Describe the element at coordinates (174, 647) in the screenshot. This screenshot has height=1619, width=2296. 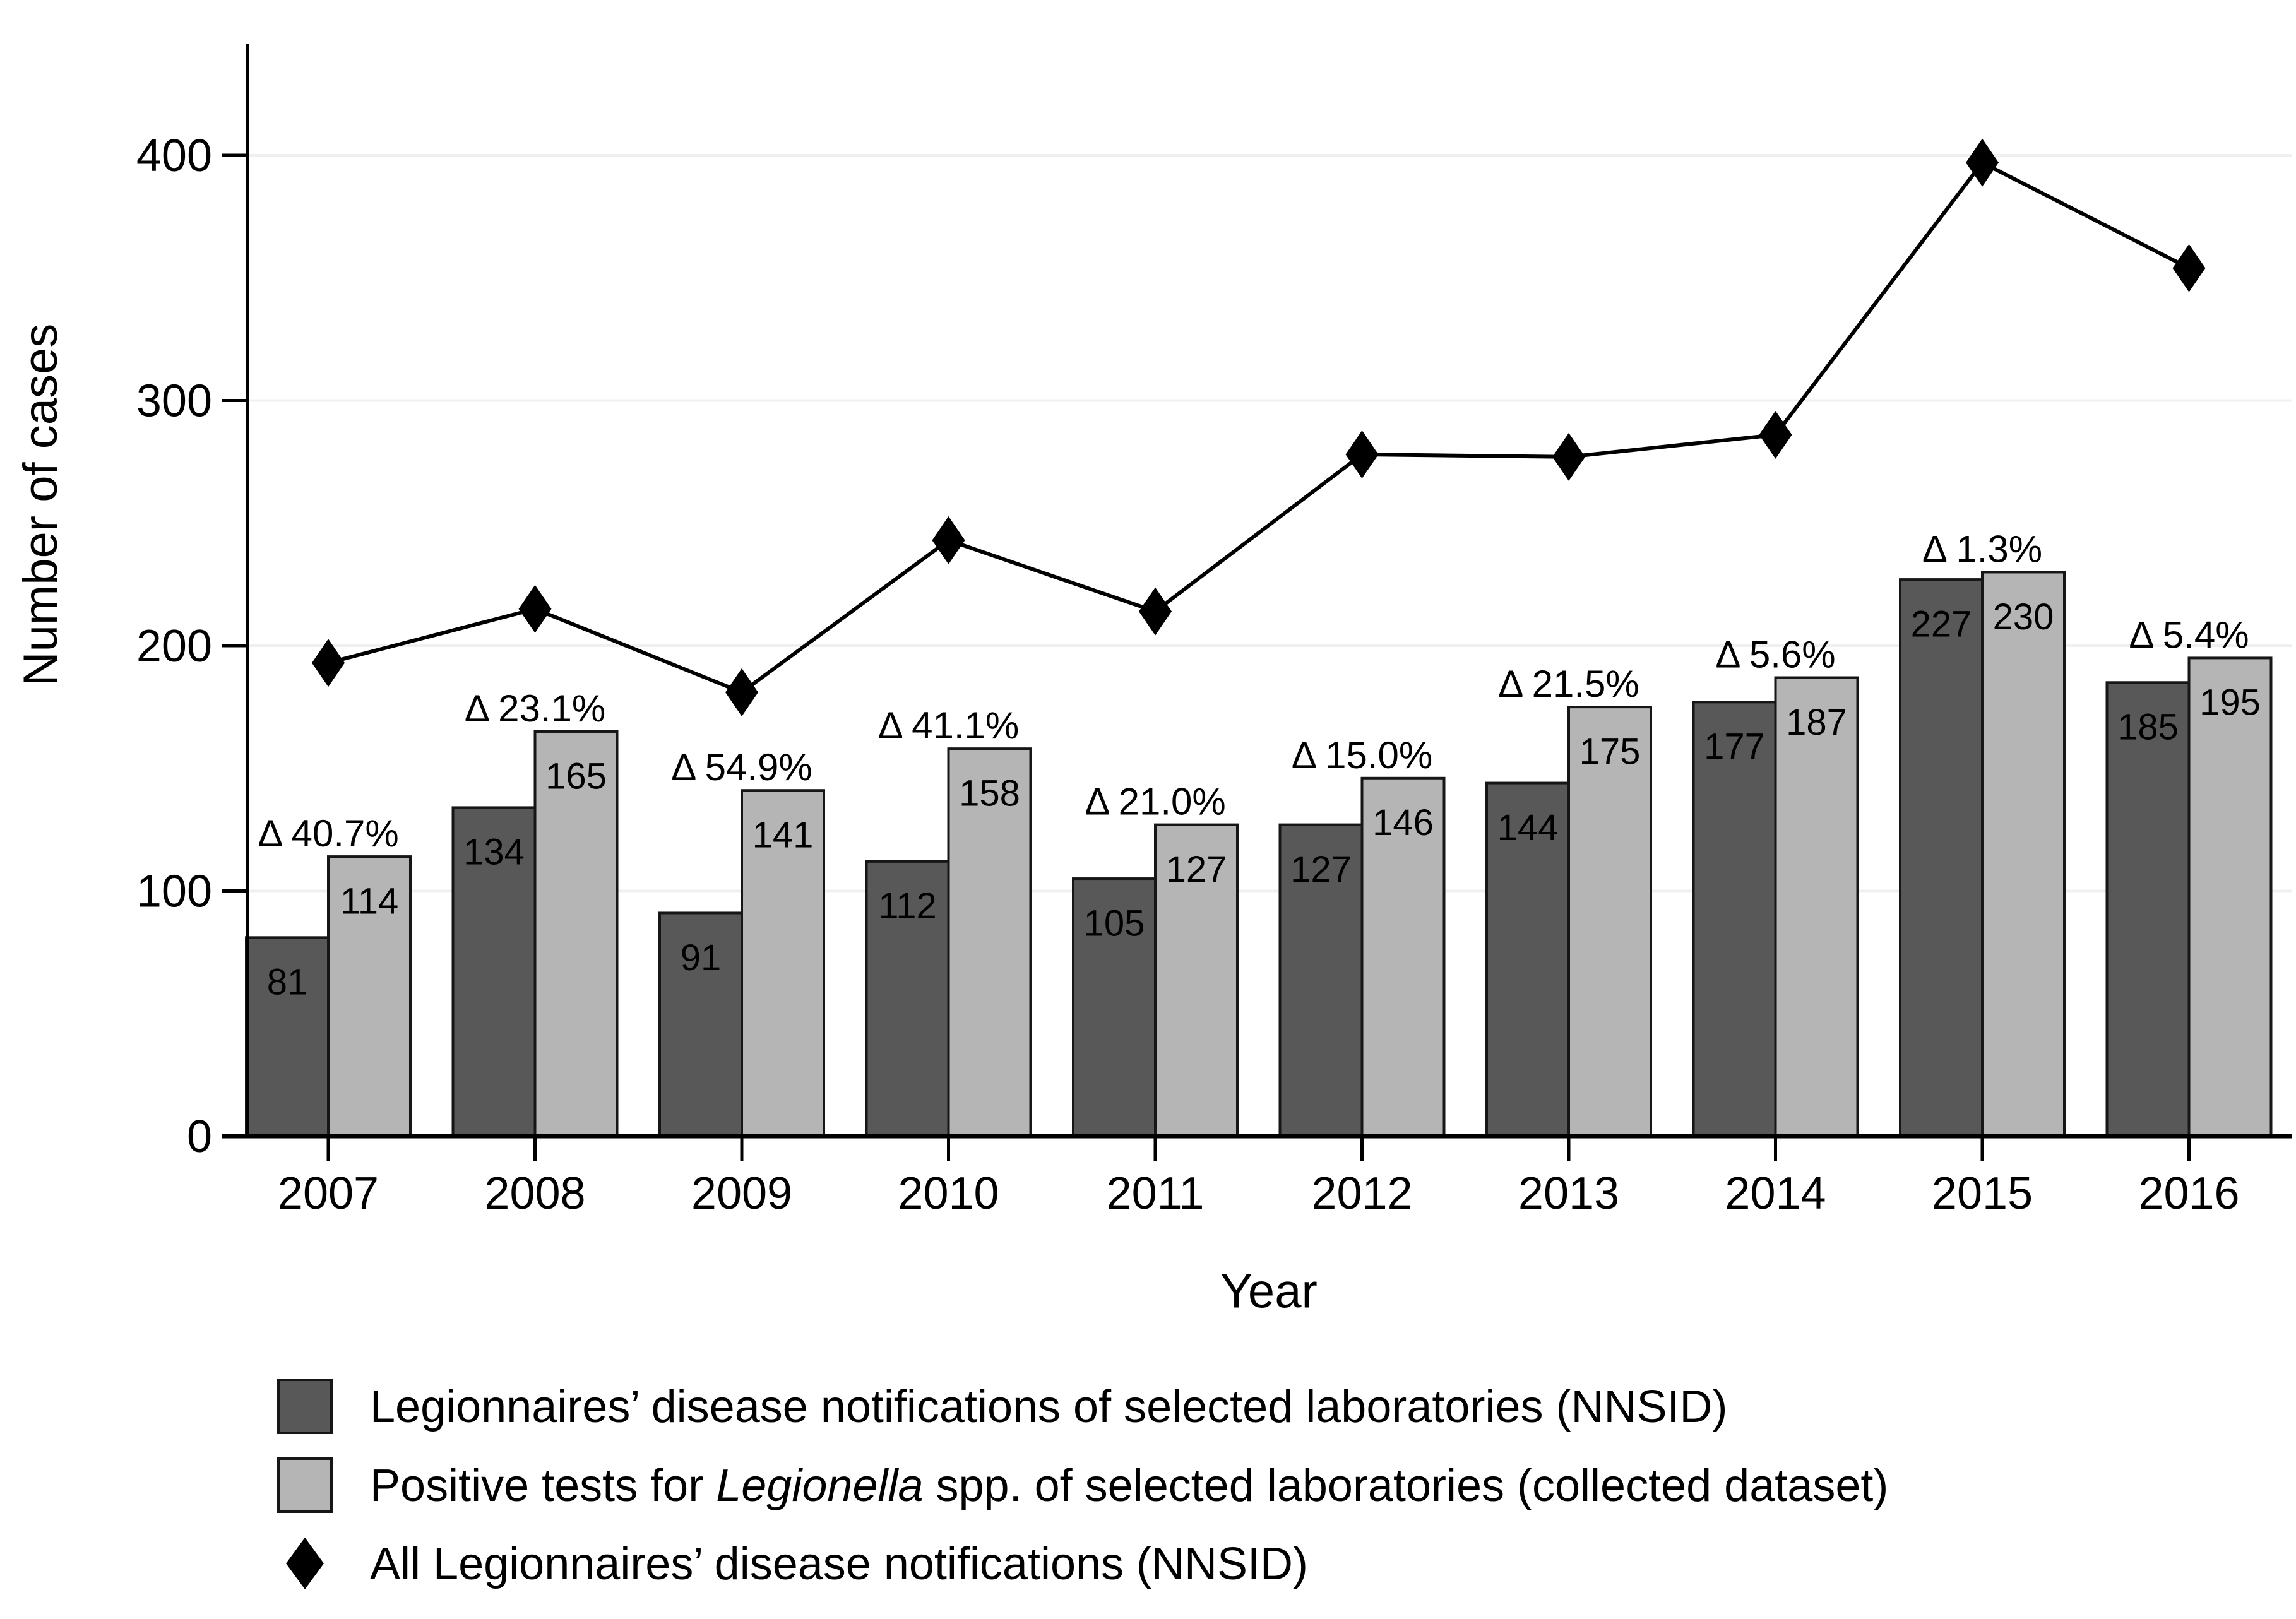
I see `y-tick-label-200: 200` at that location.